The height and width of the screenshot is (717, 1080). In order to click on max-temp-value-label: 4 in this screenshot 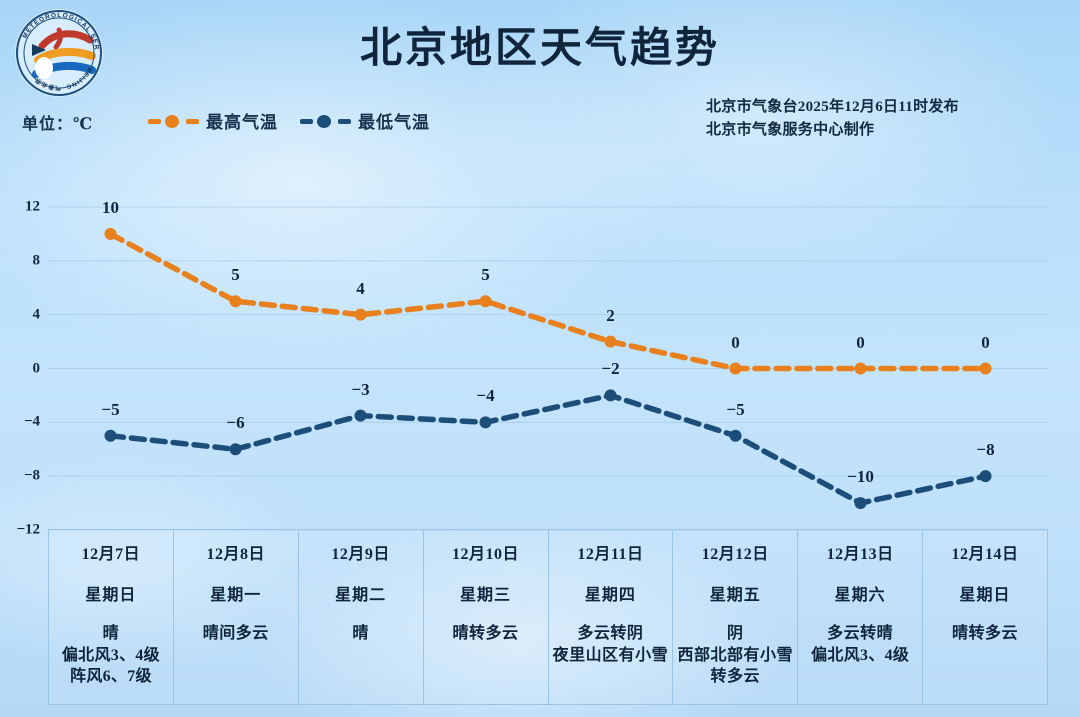, I will do `click(360, 288)`.